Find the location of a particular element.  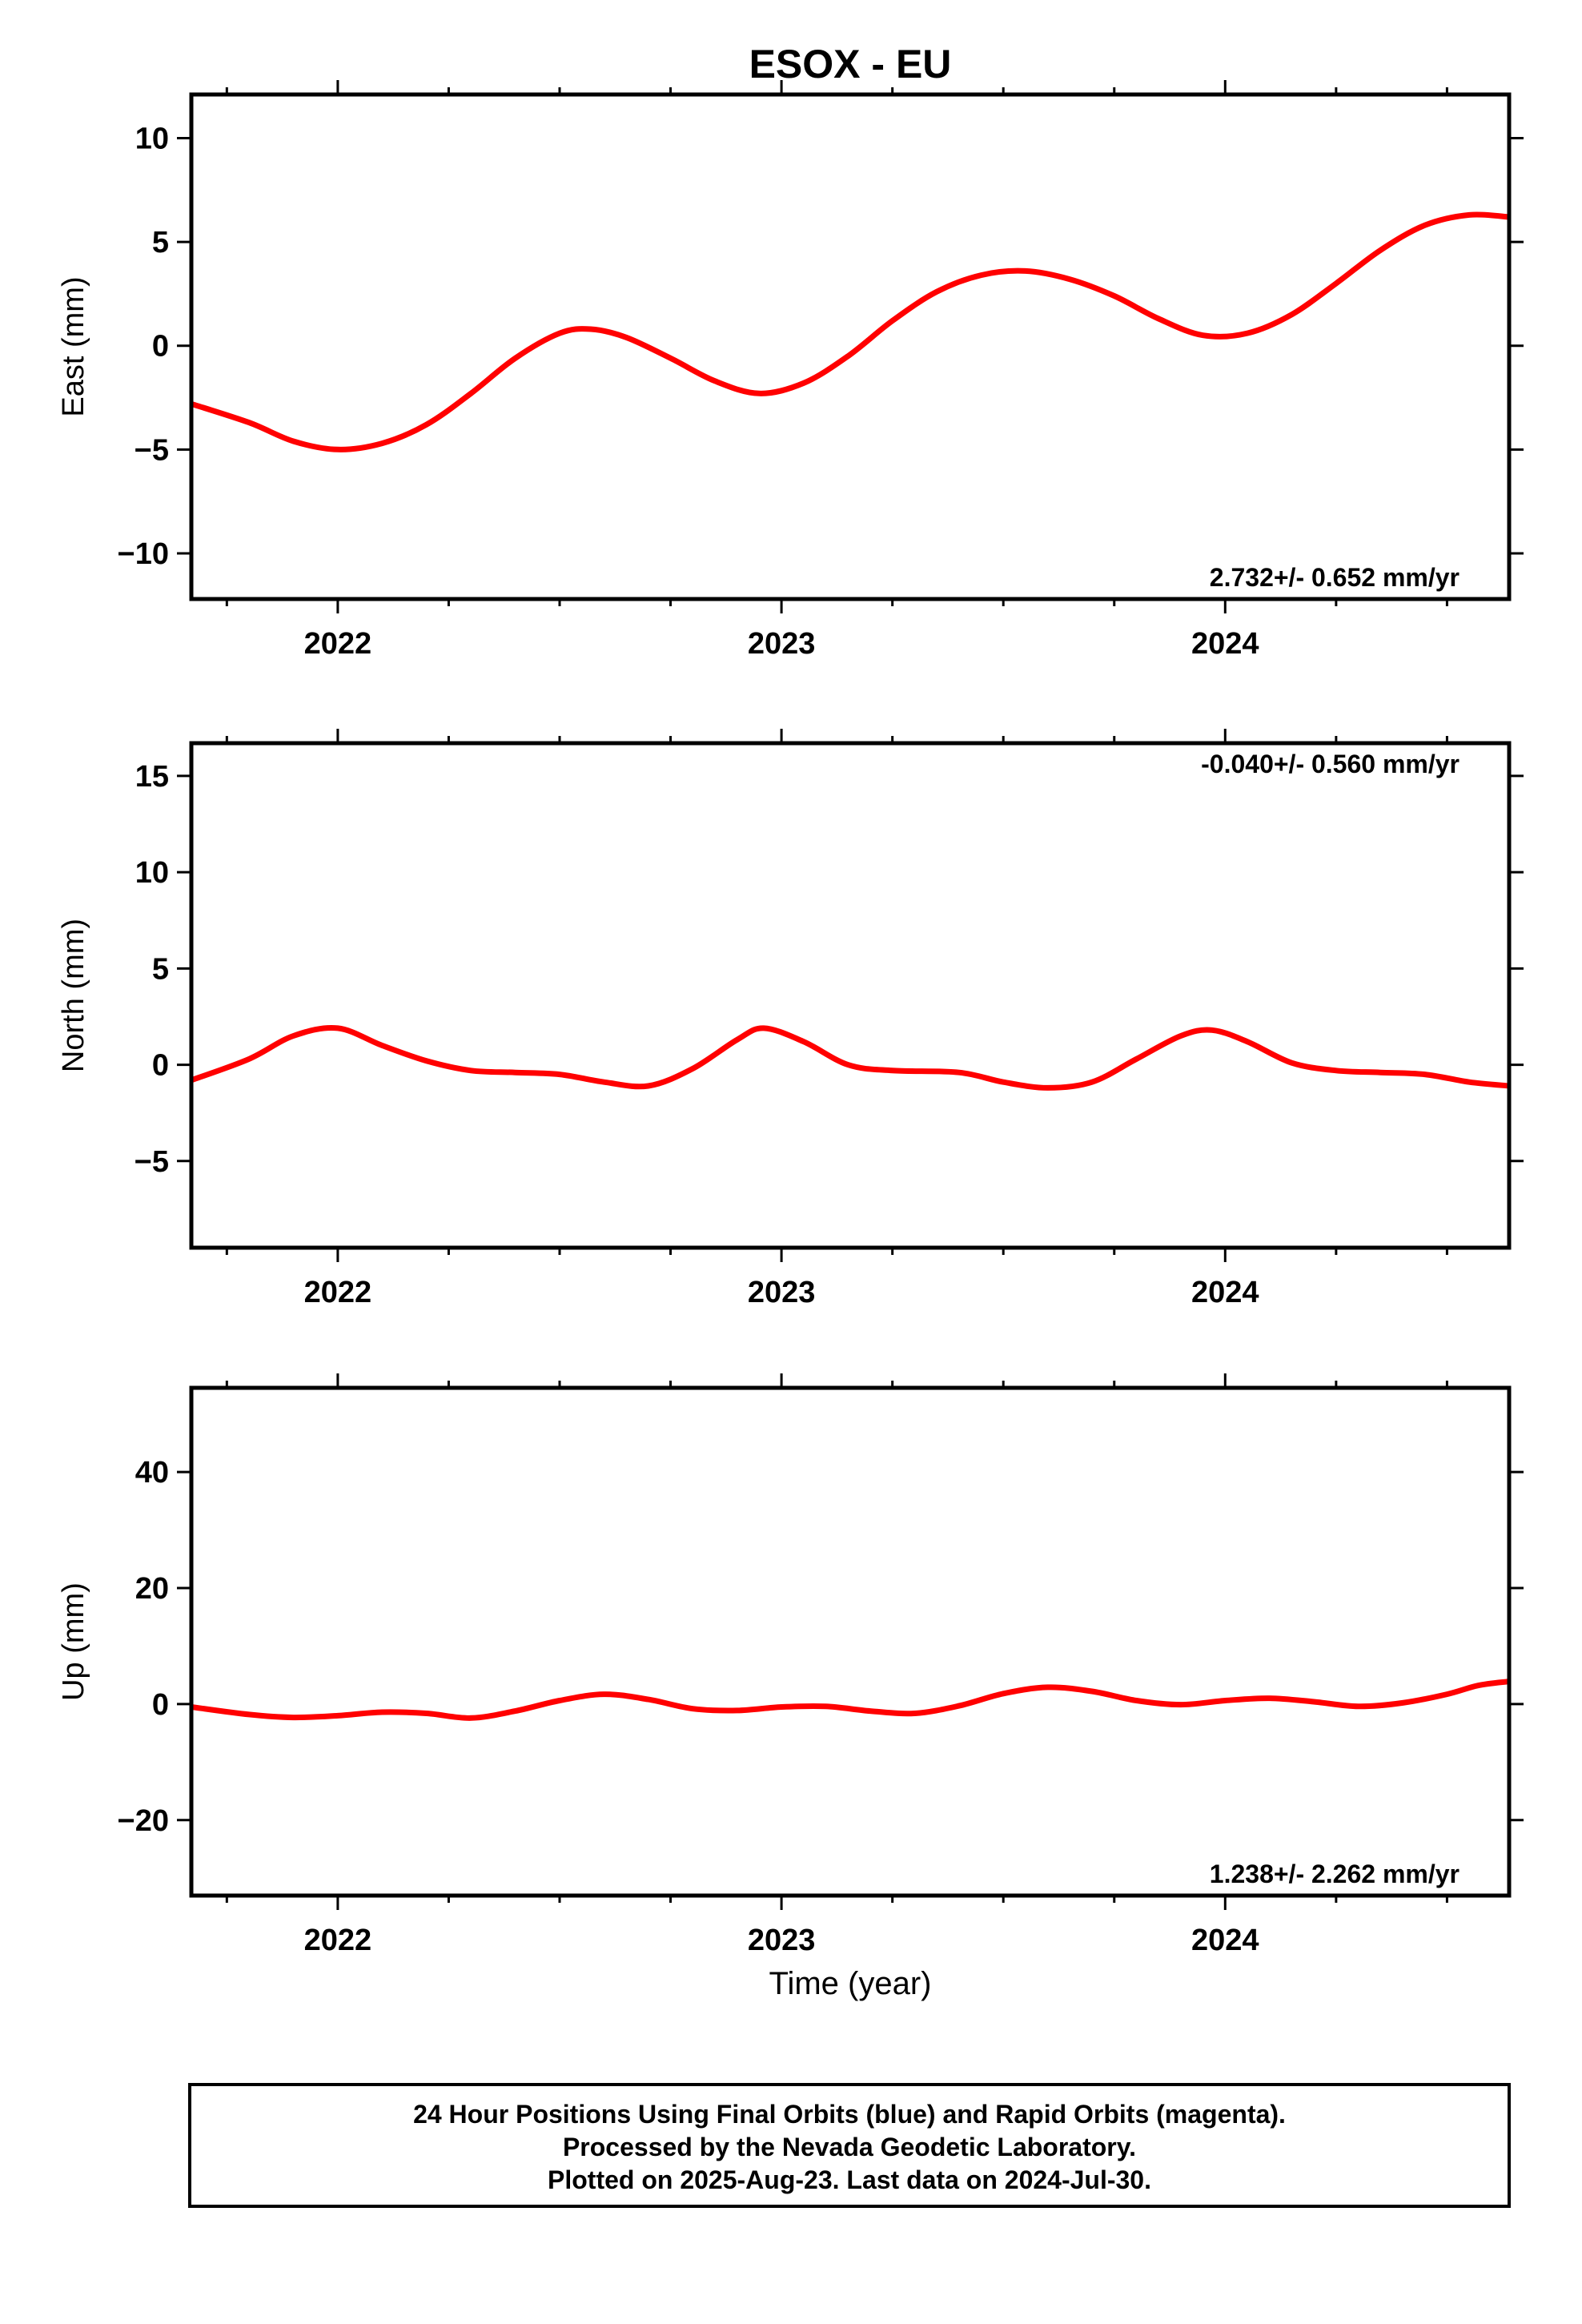

up-marks is located at coordinates (850, 1700).